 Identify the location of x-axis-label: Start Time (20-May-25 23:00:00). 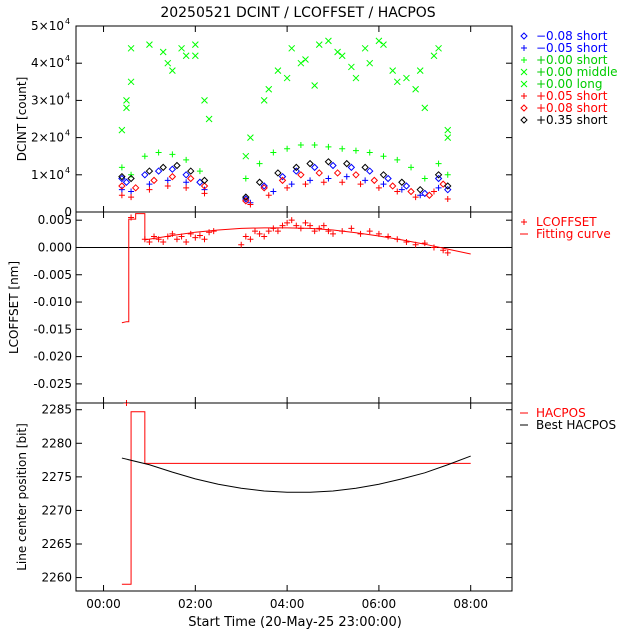
(295, 622).